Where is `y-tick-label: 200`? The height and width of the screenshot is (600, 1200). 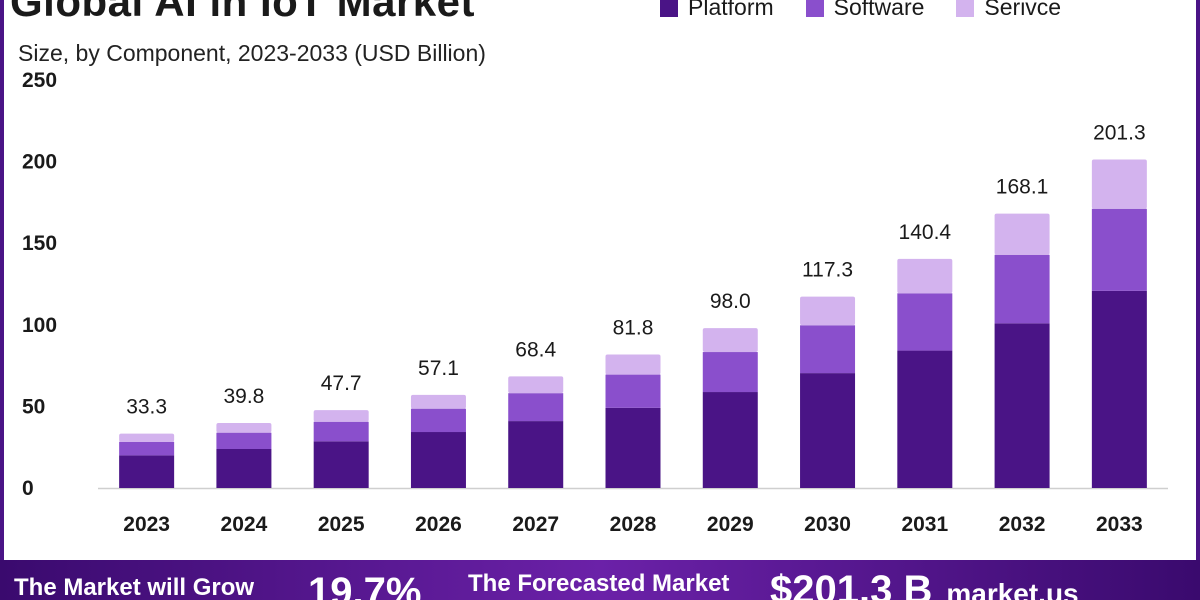 y-tick-label: 200 is located at coordinates (39, 162).